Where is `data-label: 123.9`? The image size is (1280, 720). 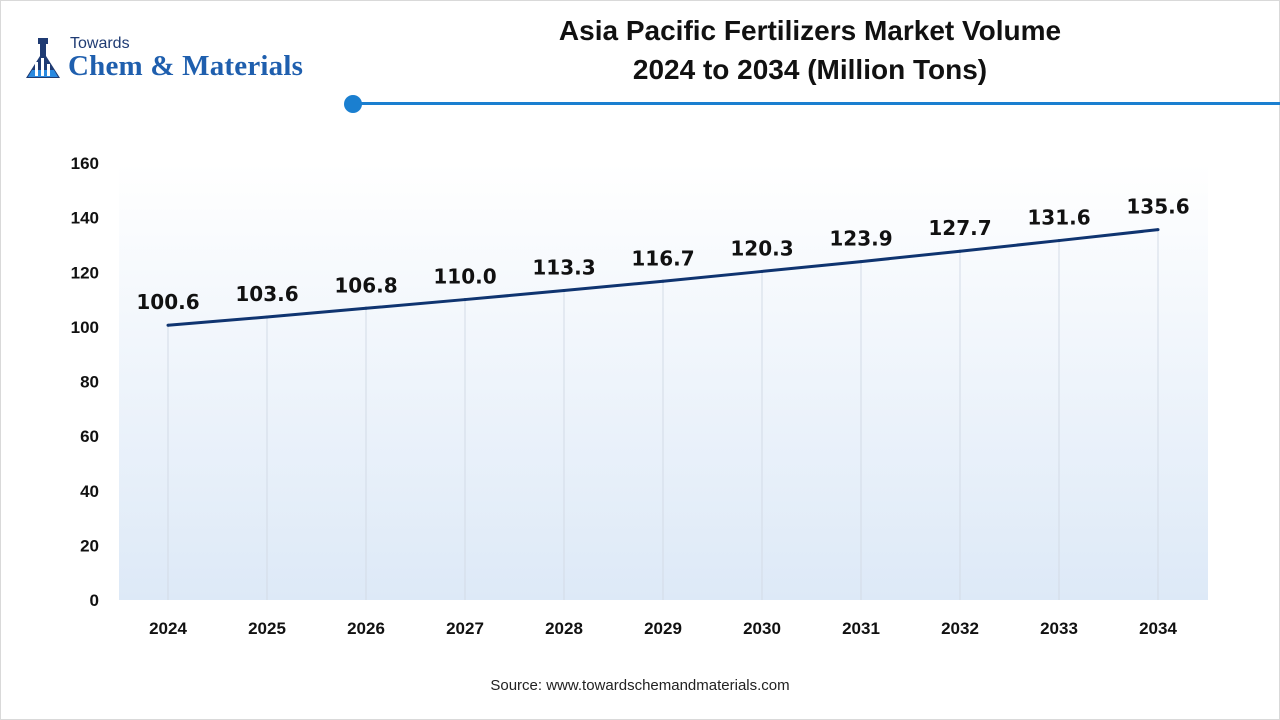
data-label: 123.9 is located at coordinates (860, 239).